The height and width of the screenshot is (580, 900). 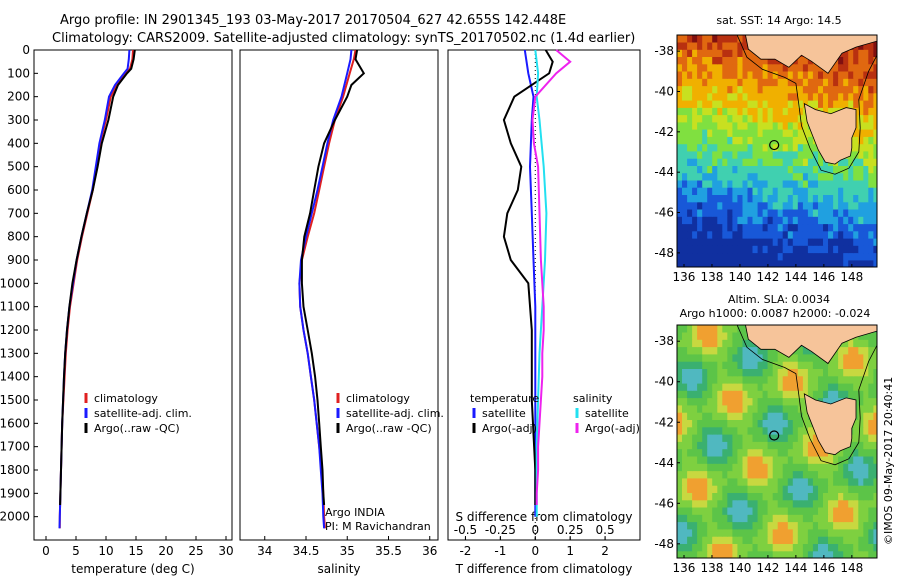 I want to click on x-tick-label: 30, so click(x=225, y=551).